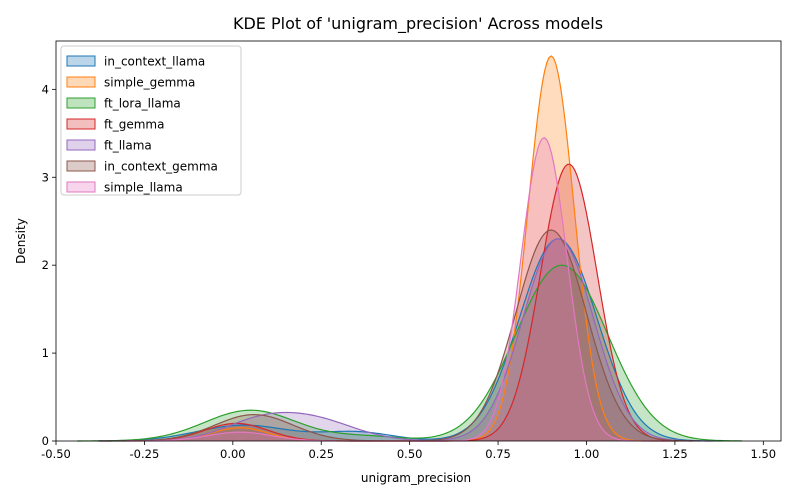 This screenshot has width=800, height=500. Describe the element at coordinates (416, 478) in the screenshot. I see `x-axis-label: unigram_precision` at that location.